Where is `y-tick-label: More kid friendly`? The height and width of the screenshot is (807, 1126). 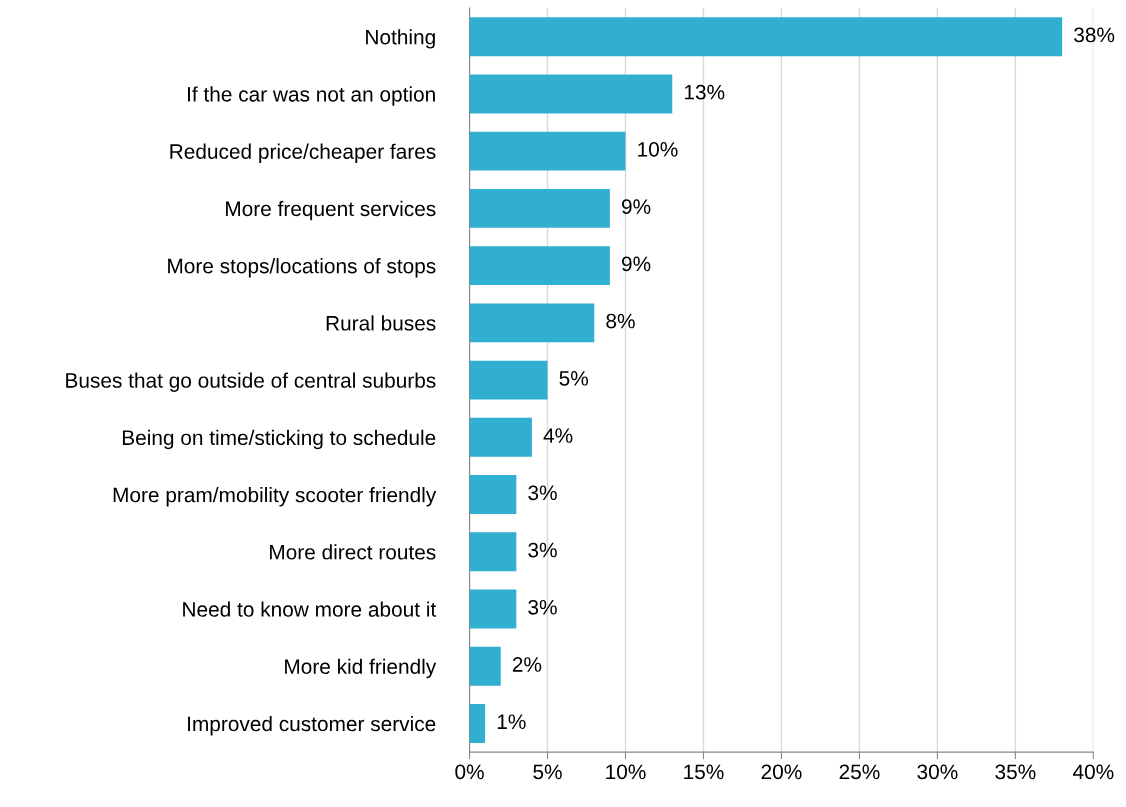
y-tick-label: More kid friendly is located at coordinates (361, 668).